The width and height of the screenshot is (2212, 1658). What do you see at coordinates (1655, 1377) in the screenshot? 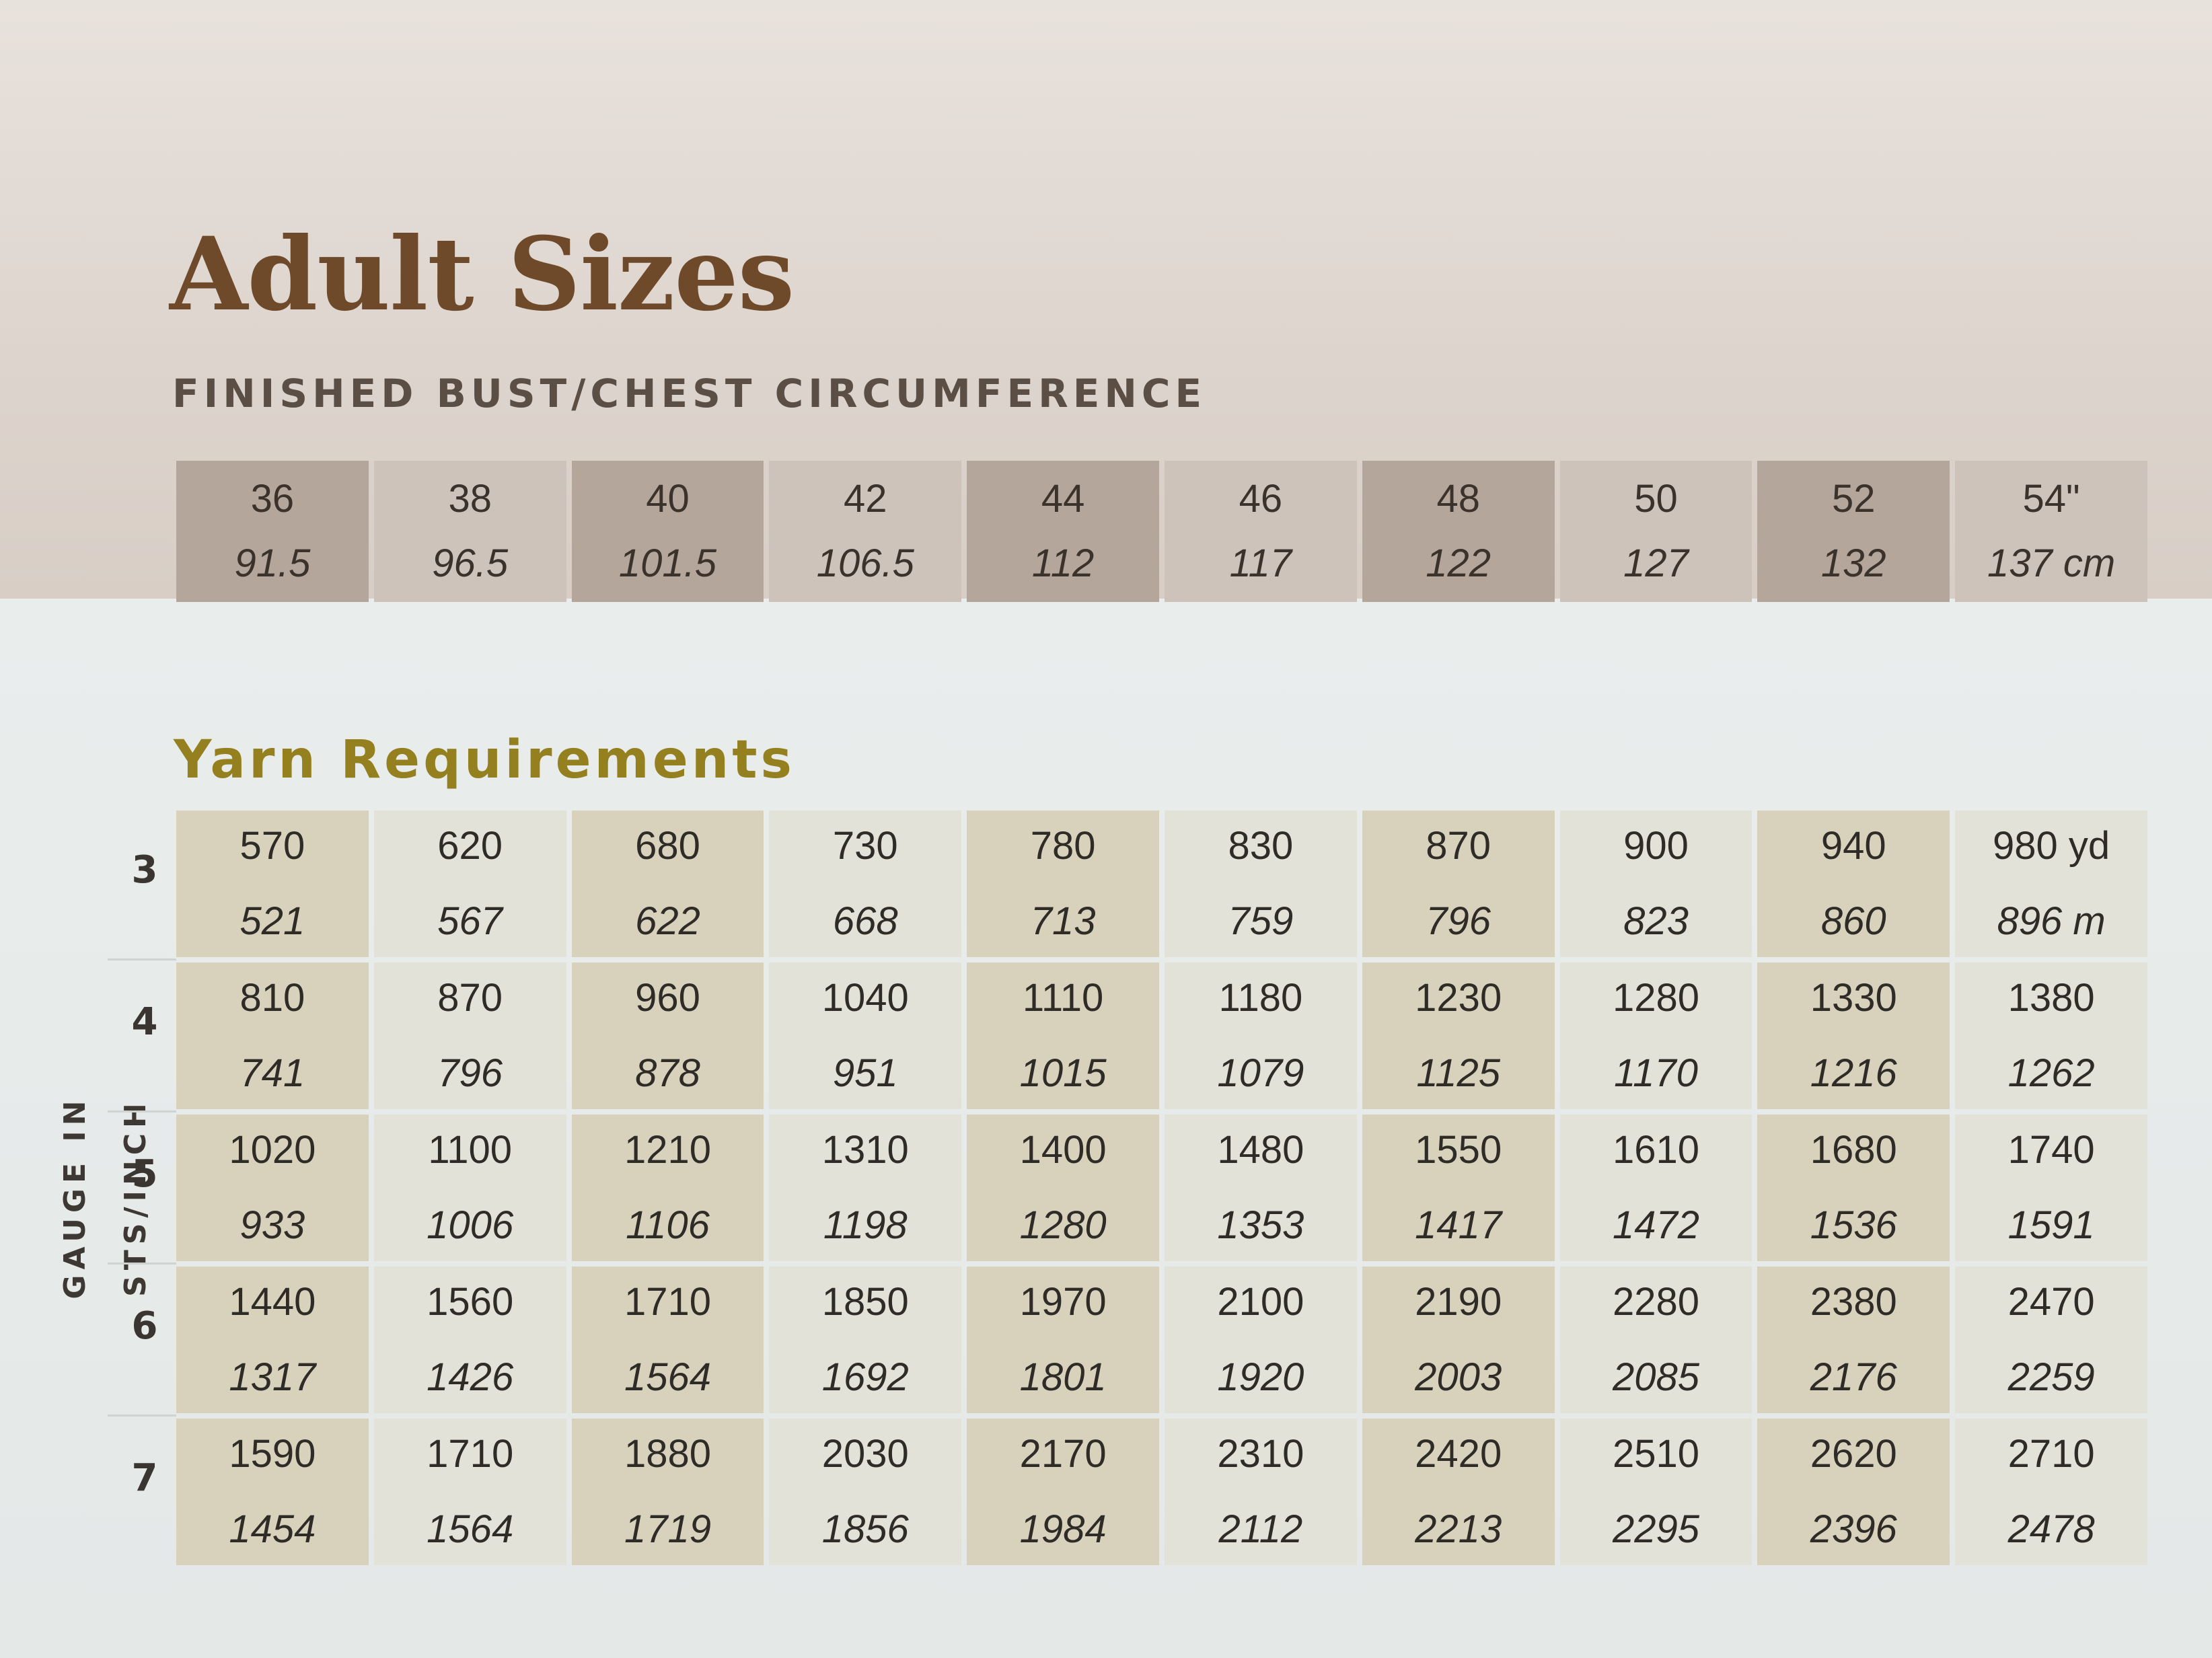
I see `yarn-meters: 2085` at bounding box center [1655, 1377].